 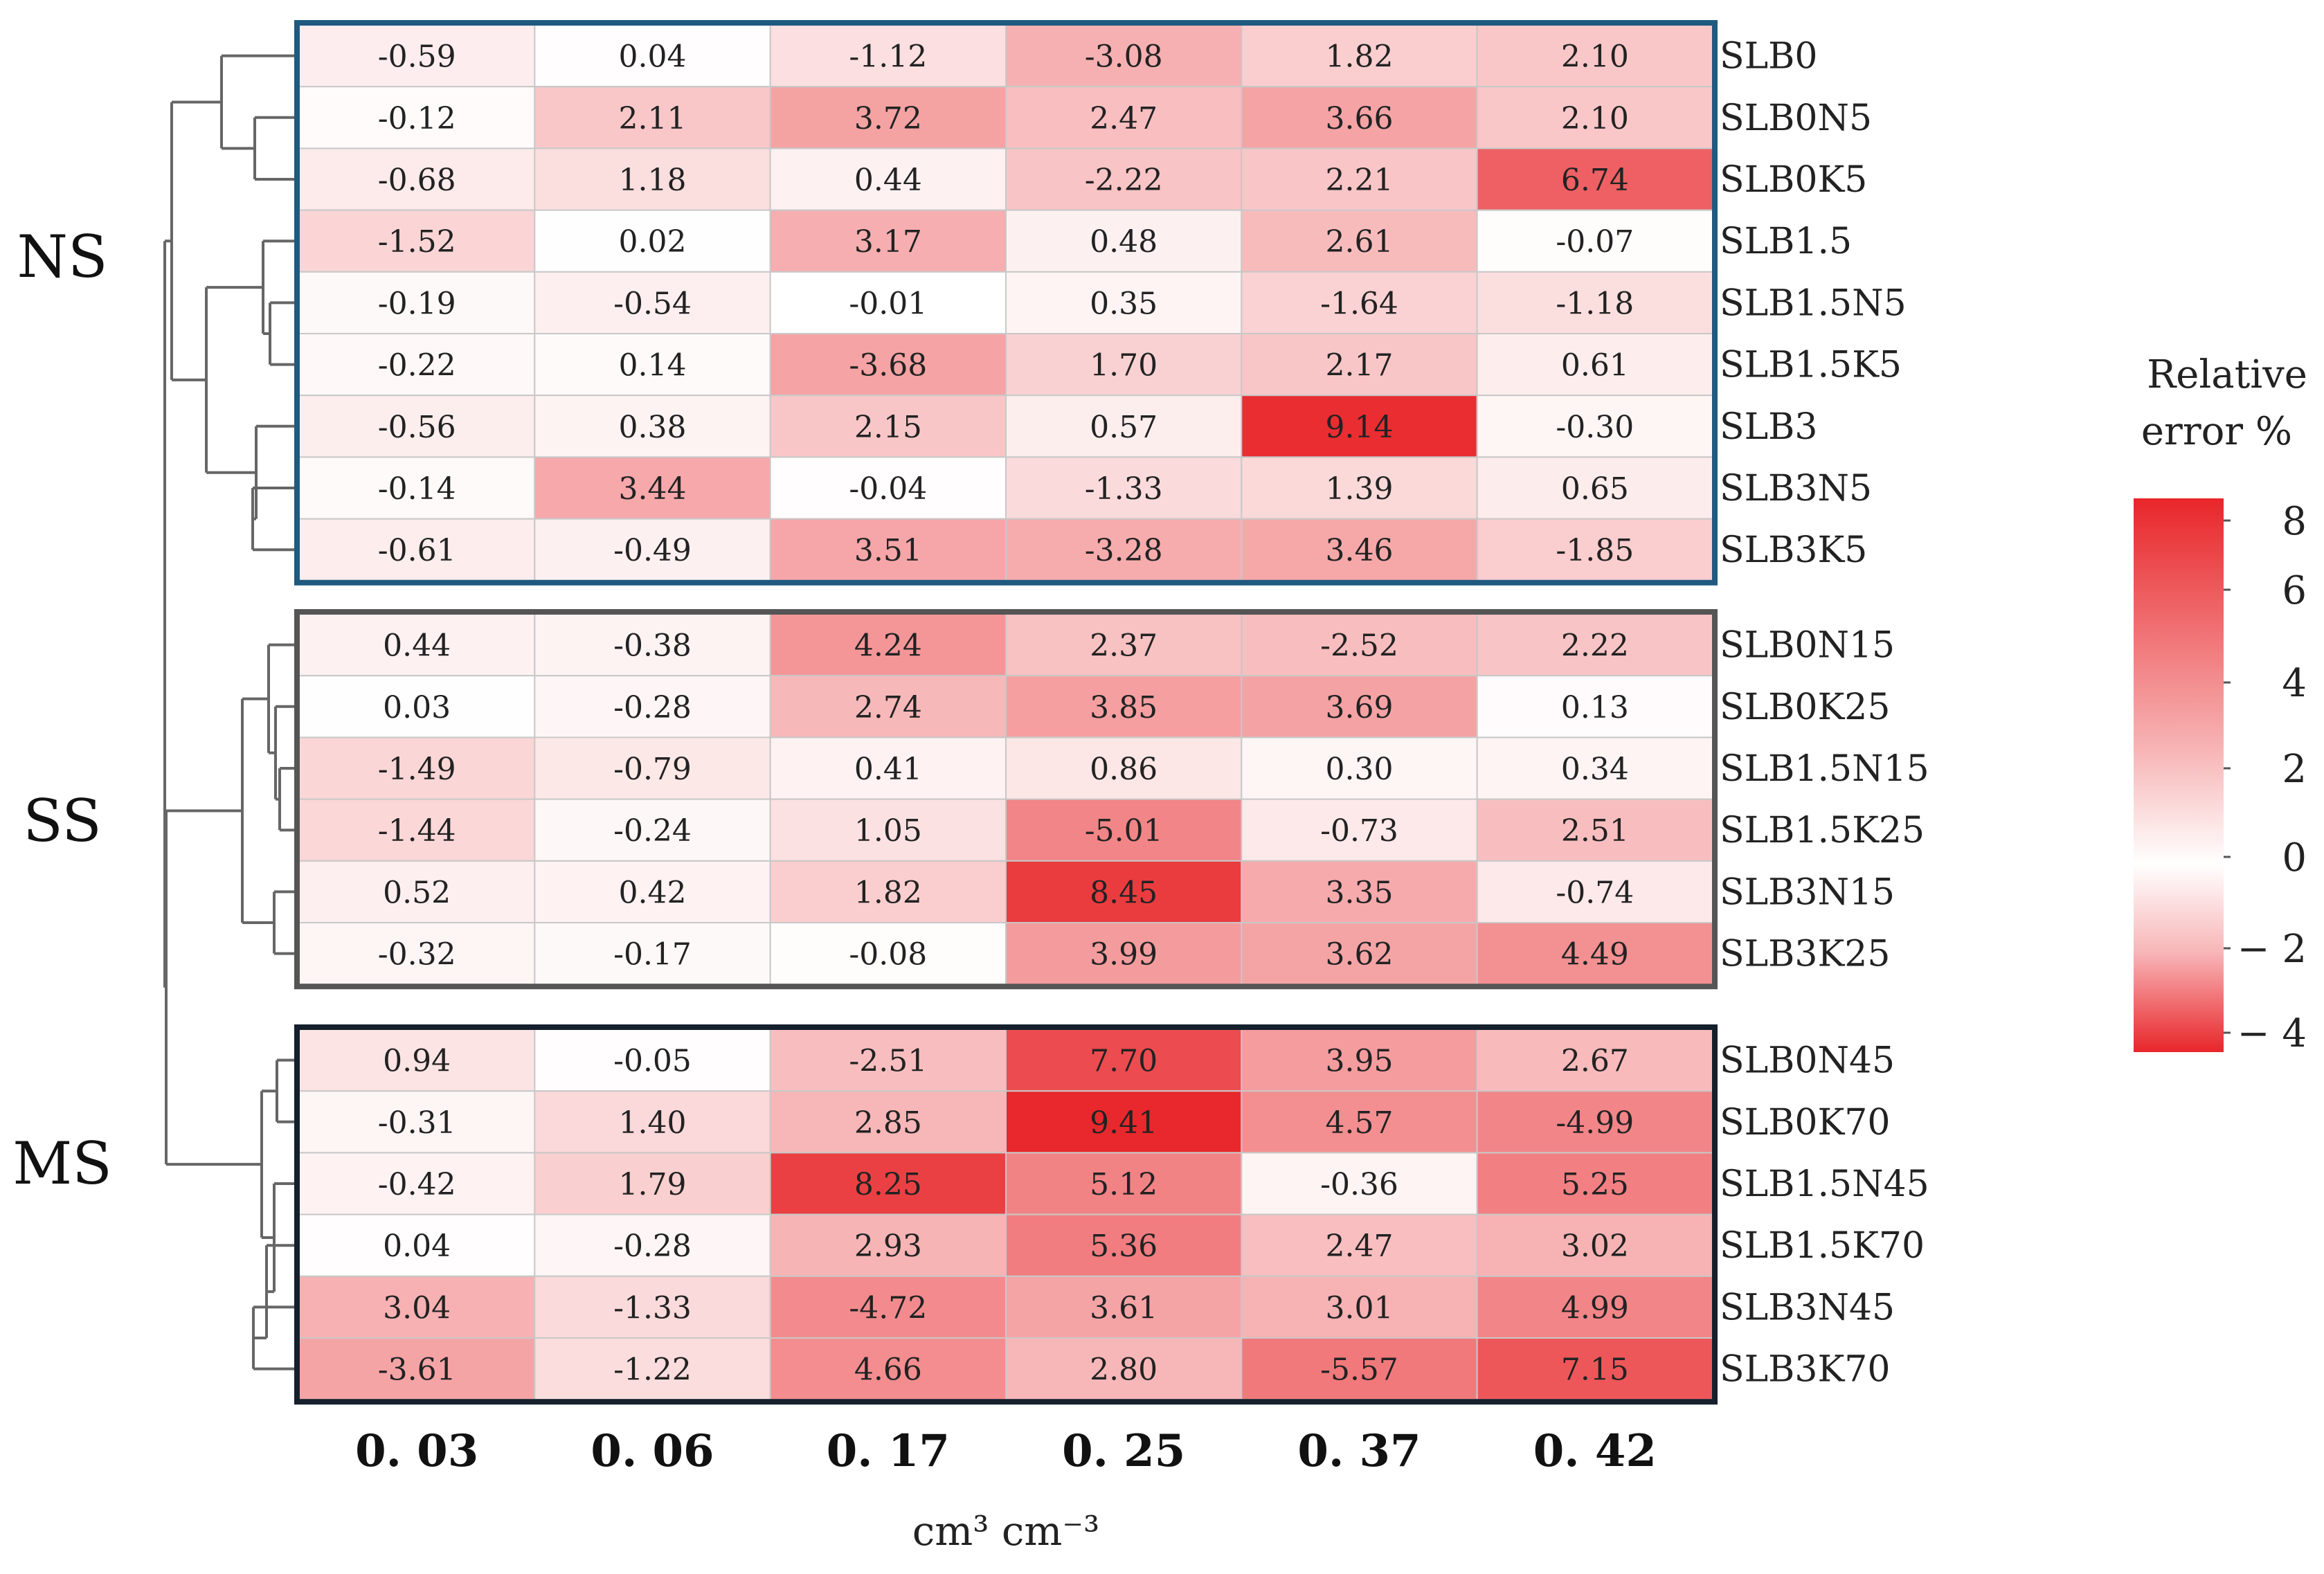 I want to click on cell-value-label: 4.24, so click(x=888, y=646).